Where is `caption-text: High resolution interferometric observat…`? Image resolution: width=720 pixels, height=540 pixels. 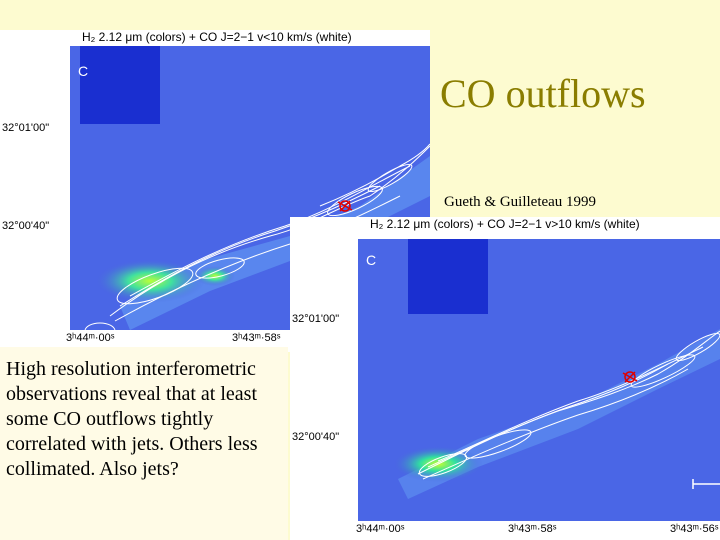
caption-text: High resolution interferometric observat… is located at coordinates (144, 443).